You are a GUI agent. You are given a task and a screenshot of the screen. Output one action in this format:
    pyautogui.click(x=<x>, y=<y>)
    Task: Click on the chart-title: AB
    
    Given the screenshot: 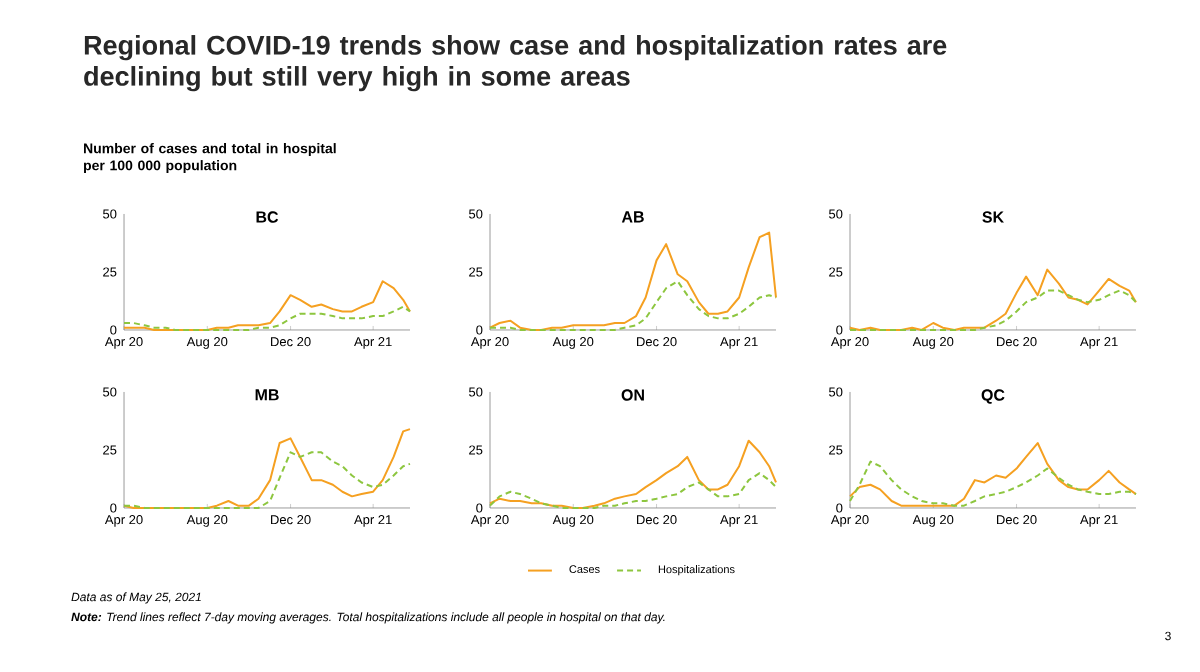 What is the action you would take?
    pyautogui.click(x=632, y=217)
    